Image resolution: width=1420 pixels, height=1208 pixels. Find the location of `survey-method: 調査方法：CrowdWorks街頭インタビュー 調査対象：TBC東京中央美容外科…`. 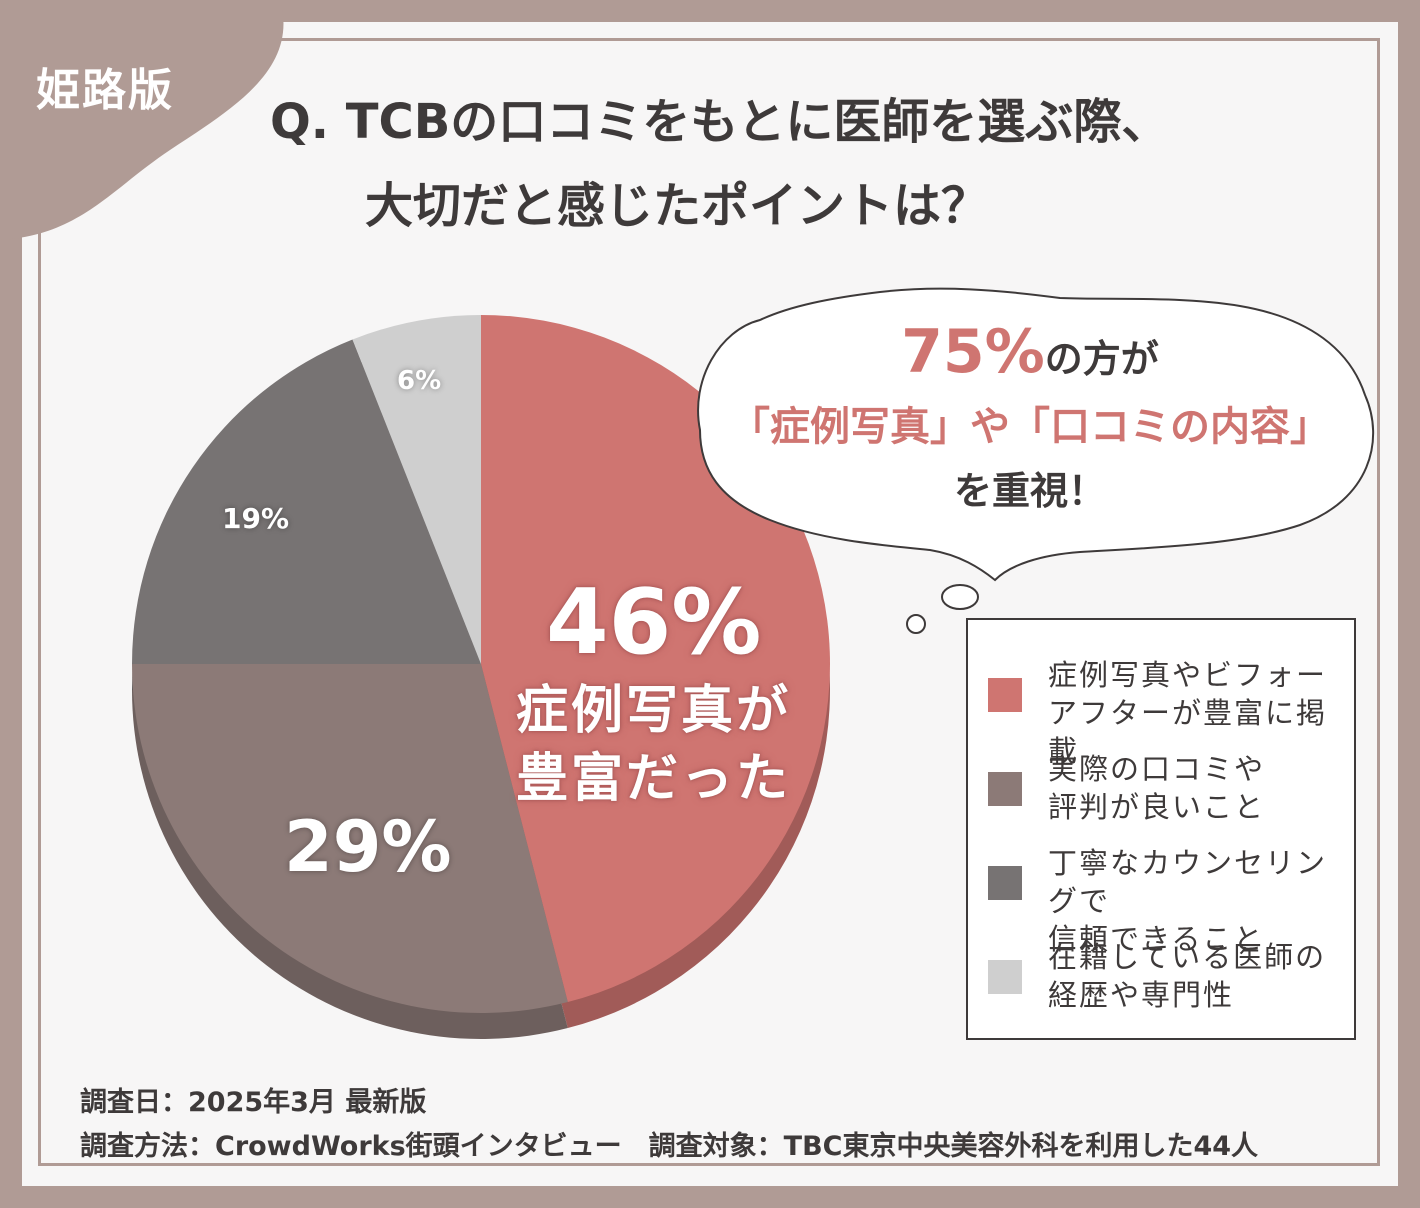

survey-method: 調査方法：CrowdWorks街頭インタビュー 調査対象：TBC東京中央美容外科… is located at coordinates (669, 1146).